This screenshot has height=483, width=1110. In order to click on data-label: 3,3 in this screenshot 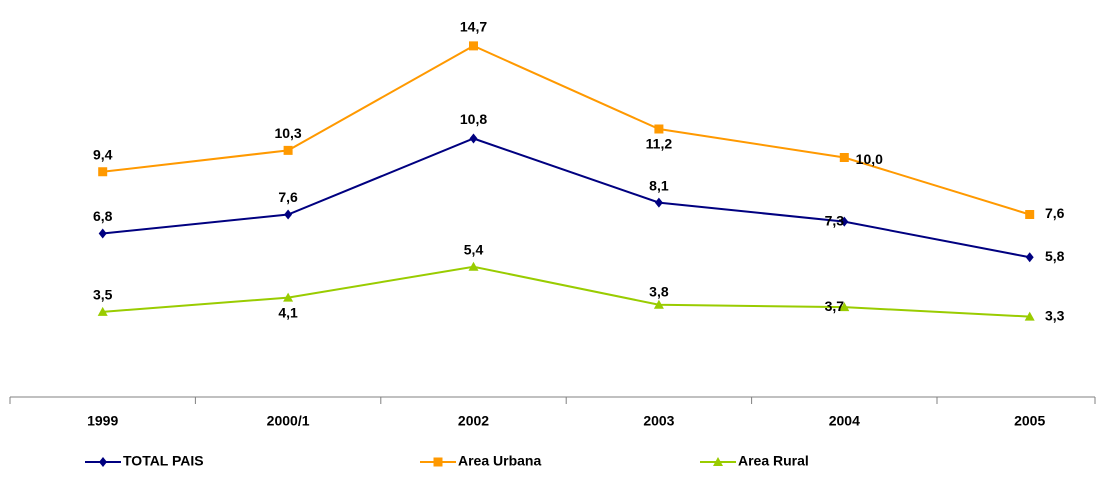, I will do `click(1055, 315)`.